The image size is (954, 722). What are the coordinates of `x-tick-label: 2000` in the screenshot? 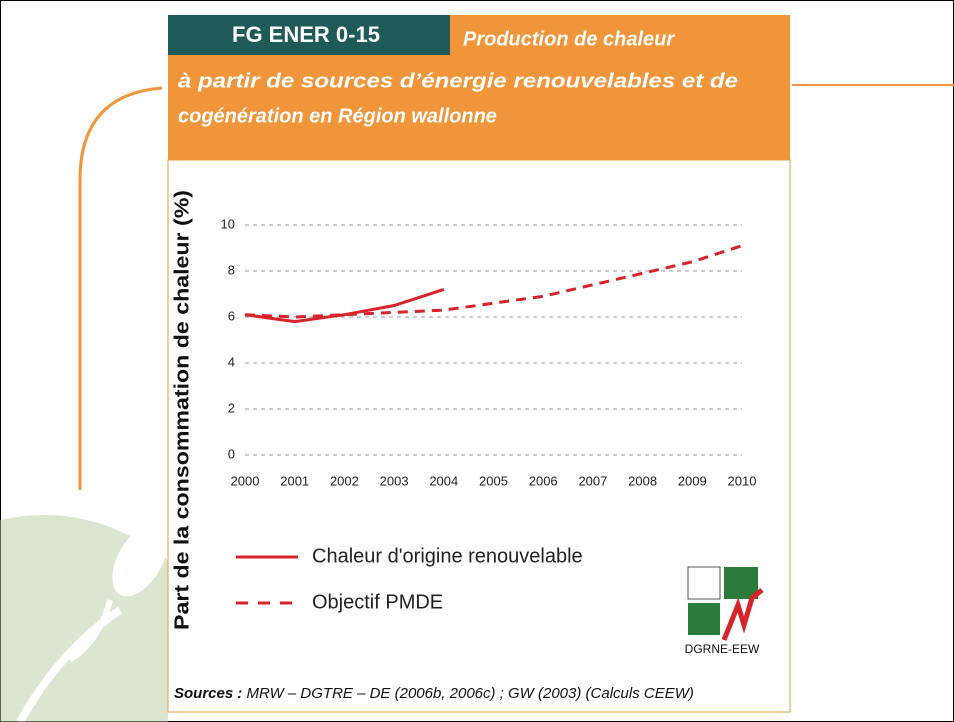 It's located at (245, 480).